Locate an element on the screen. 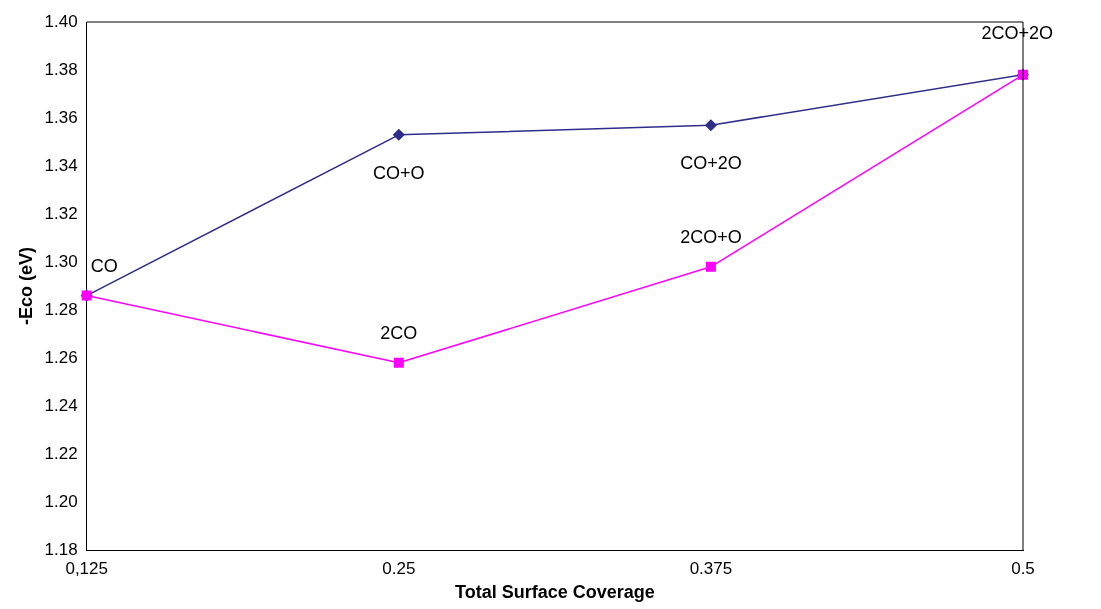  y-tick-label: 1.30 is located at coordinates (61, 261).